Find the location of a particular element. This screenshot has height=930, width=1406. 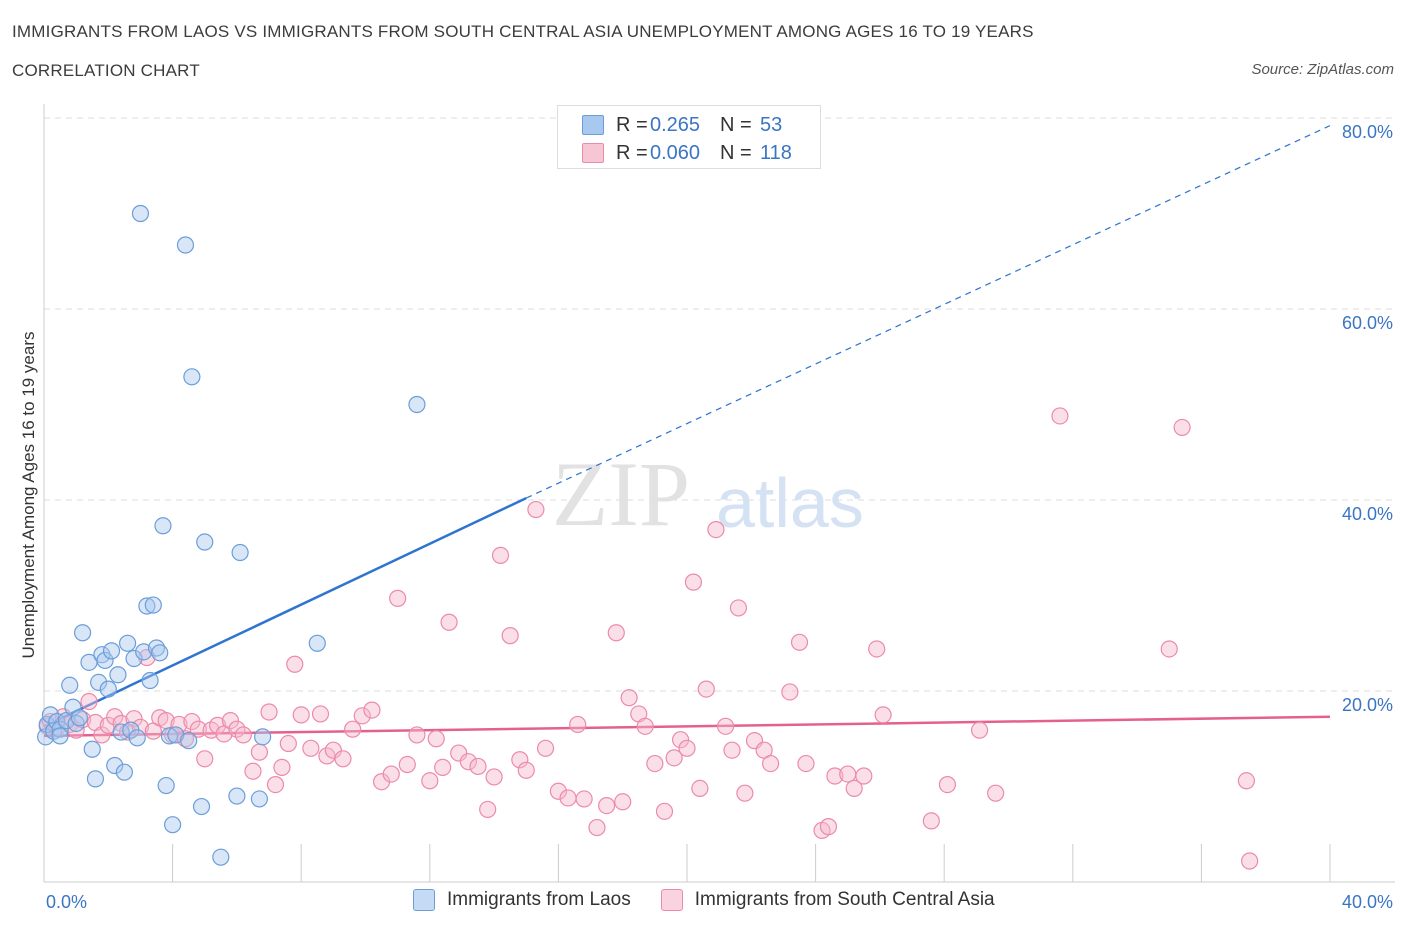

bottom-legend-label-south-central-asia: Immigrants from South Central Asia is located at coordinates (844, 899).